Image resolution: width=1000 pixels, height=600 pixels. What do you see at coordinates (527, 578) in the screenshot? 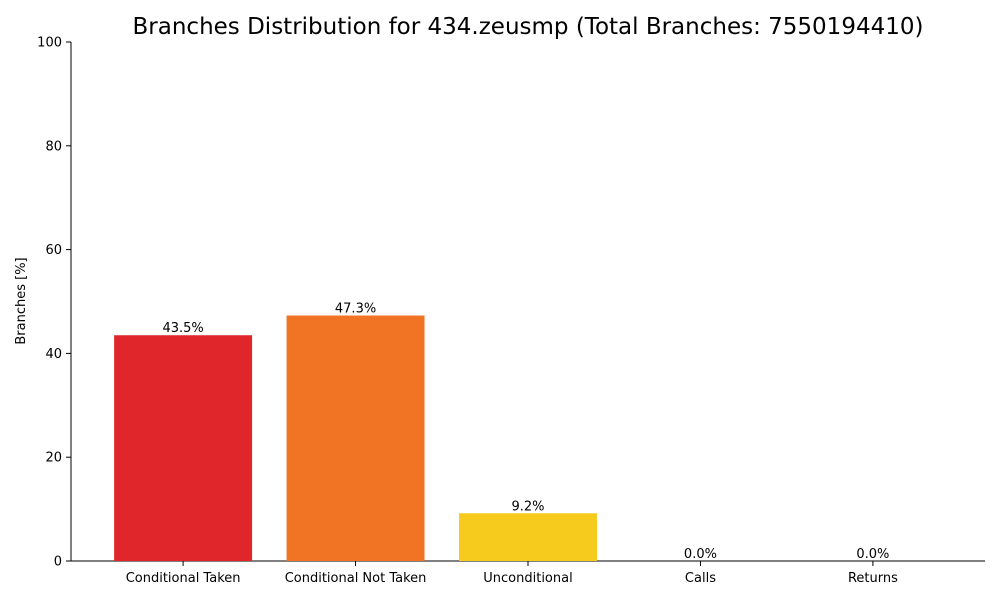
I see `x-tick-label: Unconditional` at bounding box center [527, 578].